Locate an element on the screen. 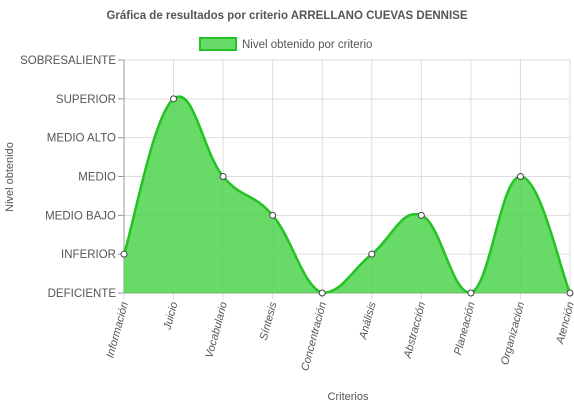 The height and width of the screenshot is (406, 574). x-axis-label: Criterios is located at coordinates (348, 397).